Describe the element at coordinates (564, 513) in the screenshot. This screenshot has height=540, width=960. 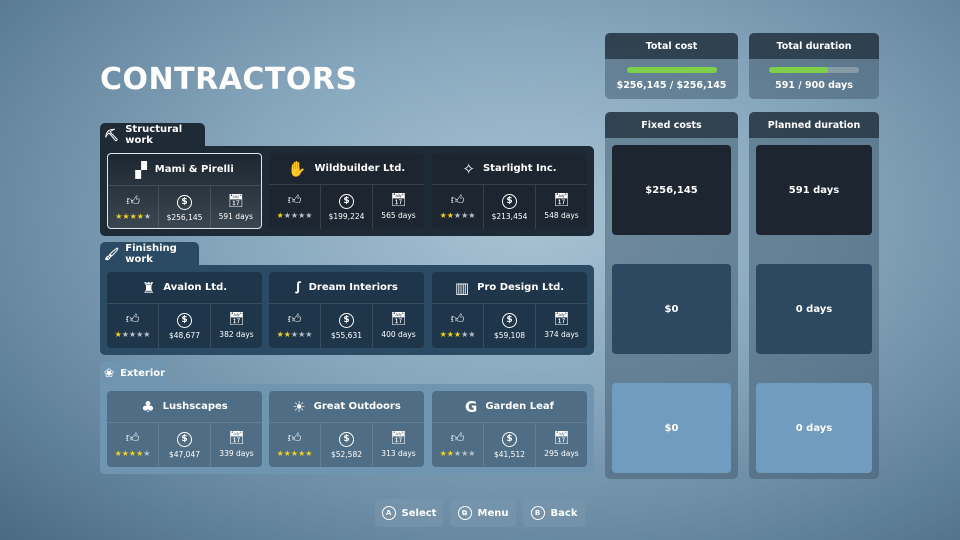
I see `back-label: Back` at that location.